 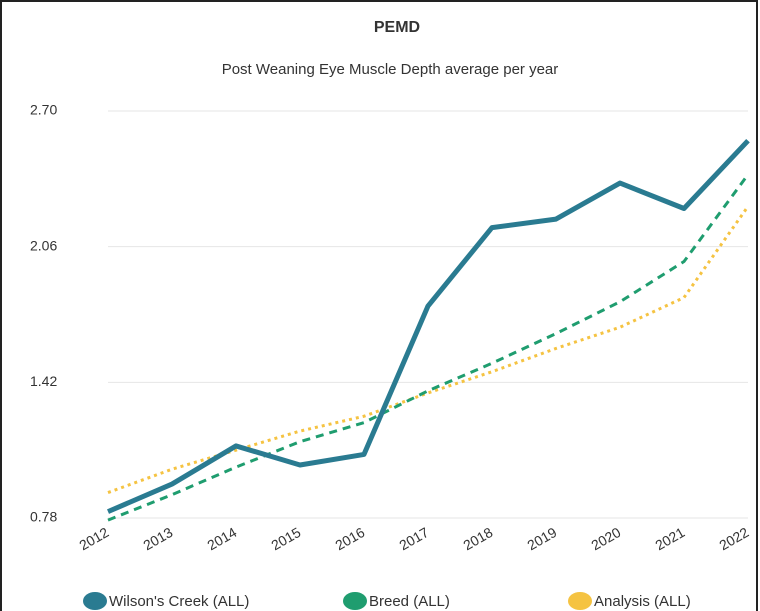 I want to click on y-tick-label: 2.06, so click(x=43, y=245).